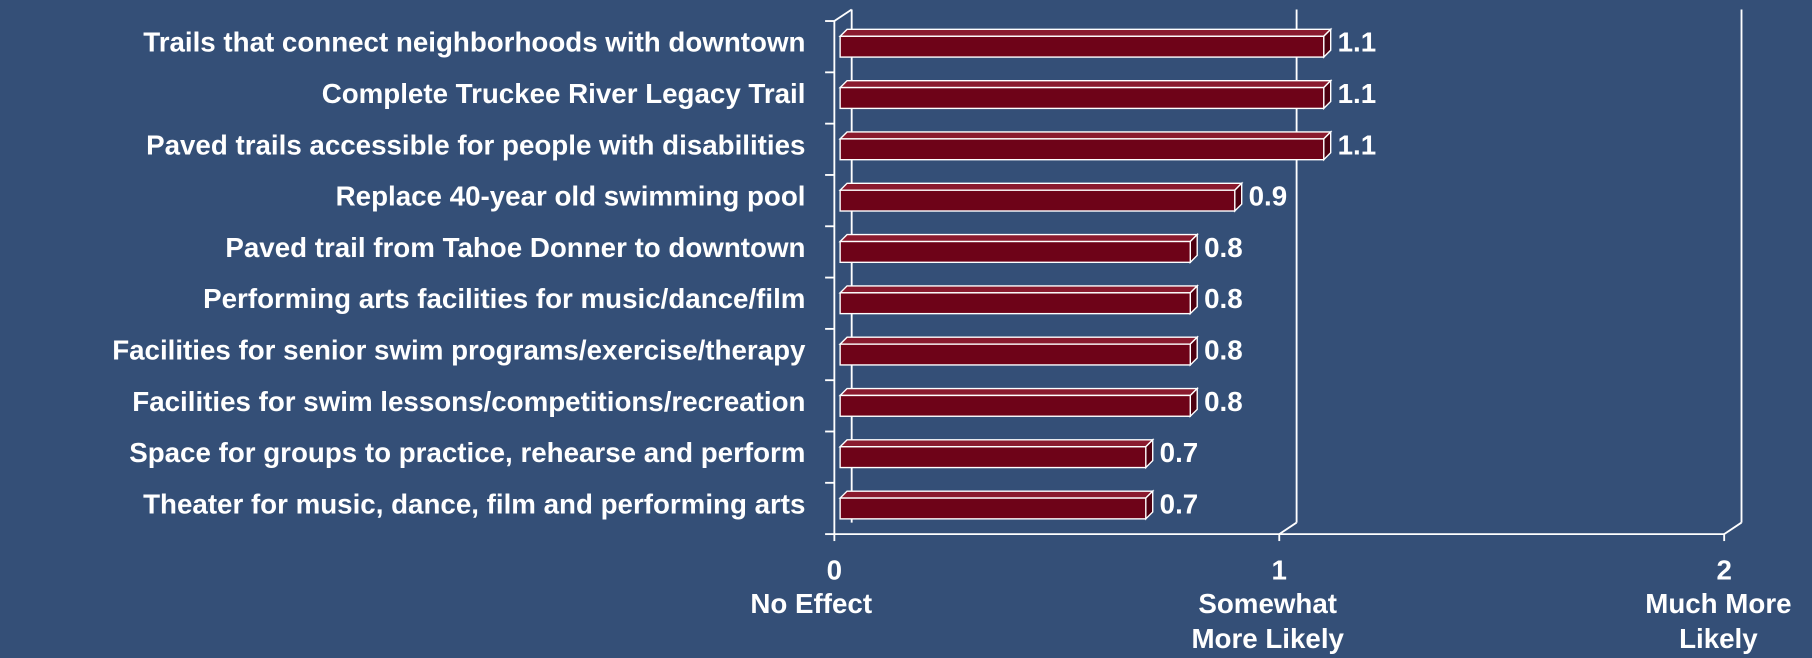 Image resolution: width=1812 pixels, height=658 pixels. Describe the element at coordinates (1267, 603) in the screenshot. I see `x-tick-description: Somewhat` at that location.